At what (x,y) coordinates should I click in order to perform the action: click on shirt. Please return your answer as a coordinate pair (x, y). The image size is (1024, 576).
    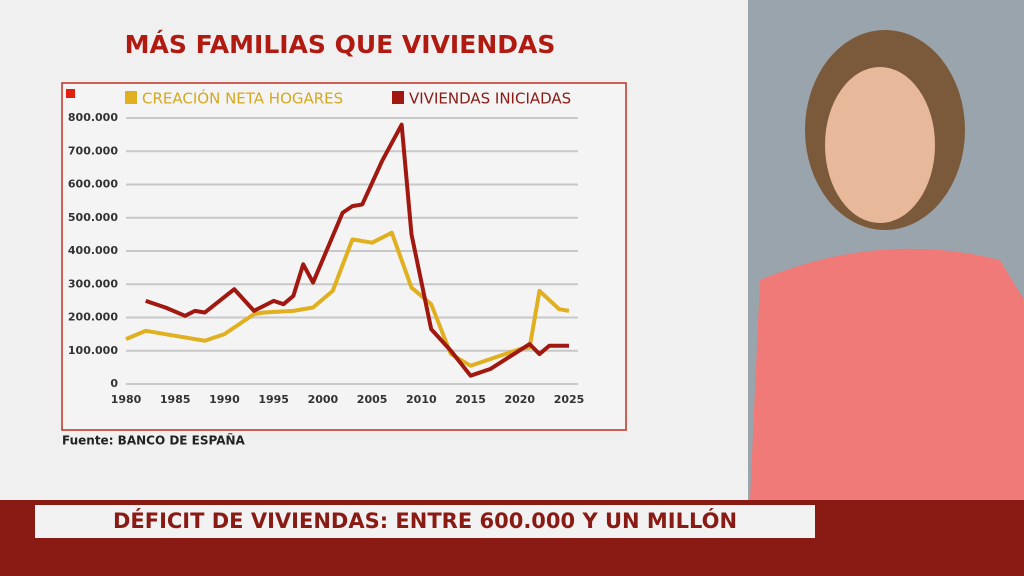
    Looking at the image, I should click on (887, 374).